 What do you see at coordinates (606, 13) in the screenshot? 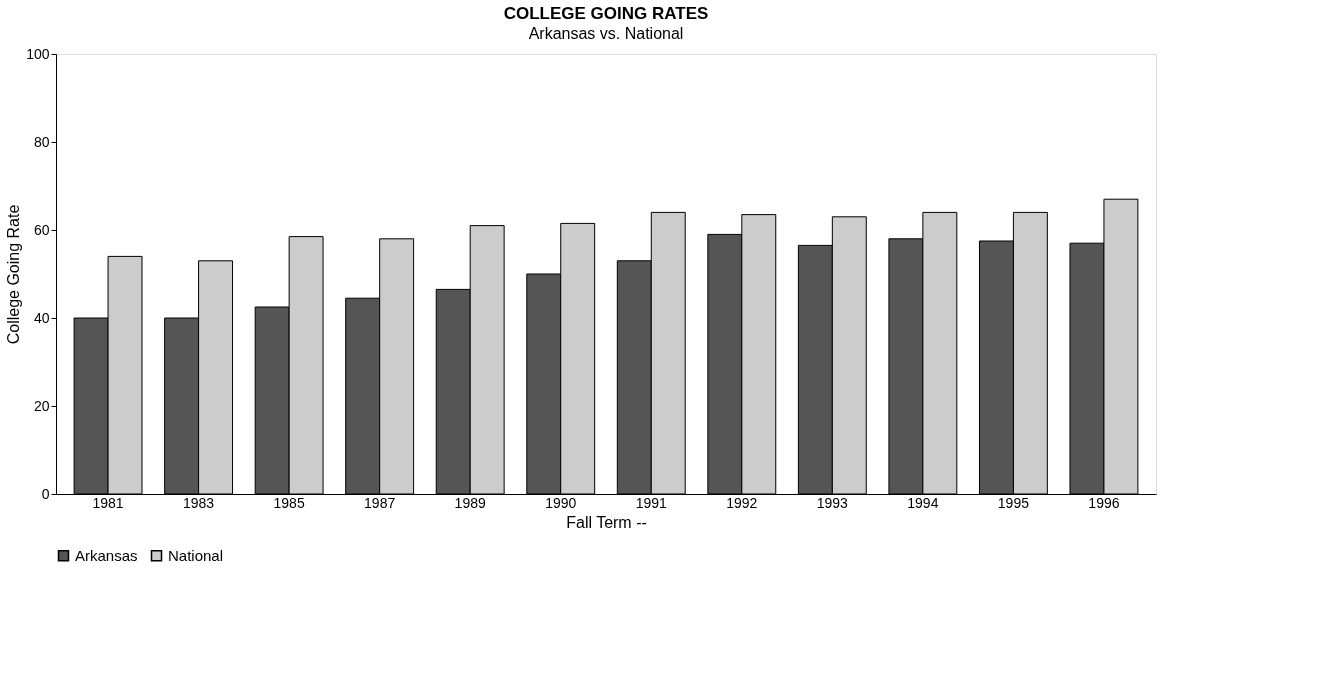
I see `chart-title: COLLEGE GOING RATES` at bounding box center [606, 13].